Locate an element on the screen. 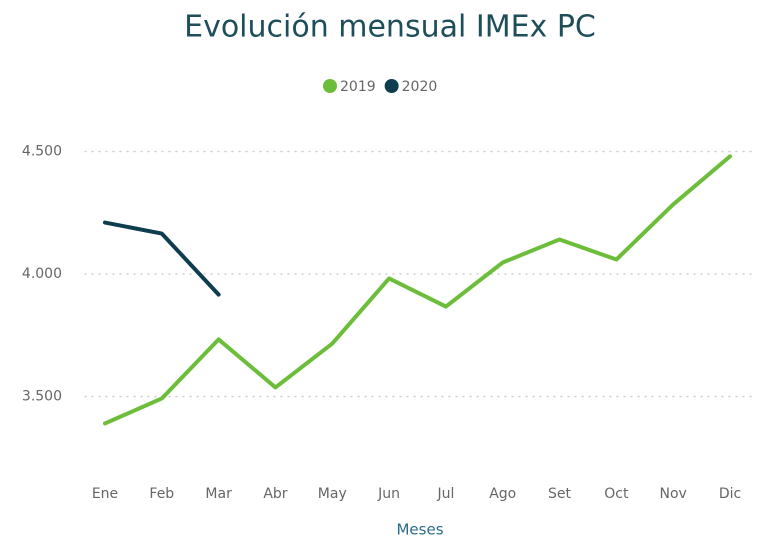  x-tick-label: Oct is located at coordinates (616, 494).